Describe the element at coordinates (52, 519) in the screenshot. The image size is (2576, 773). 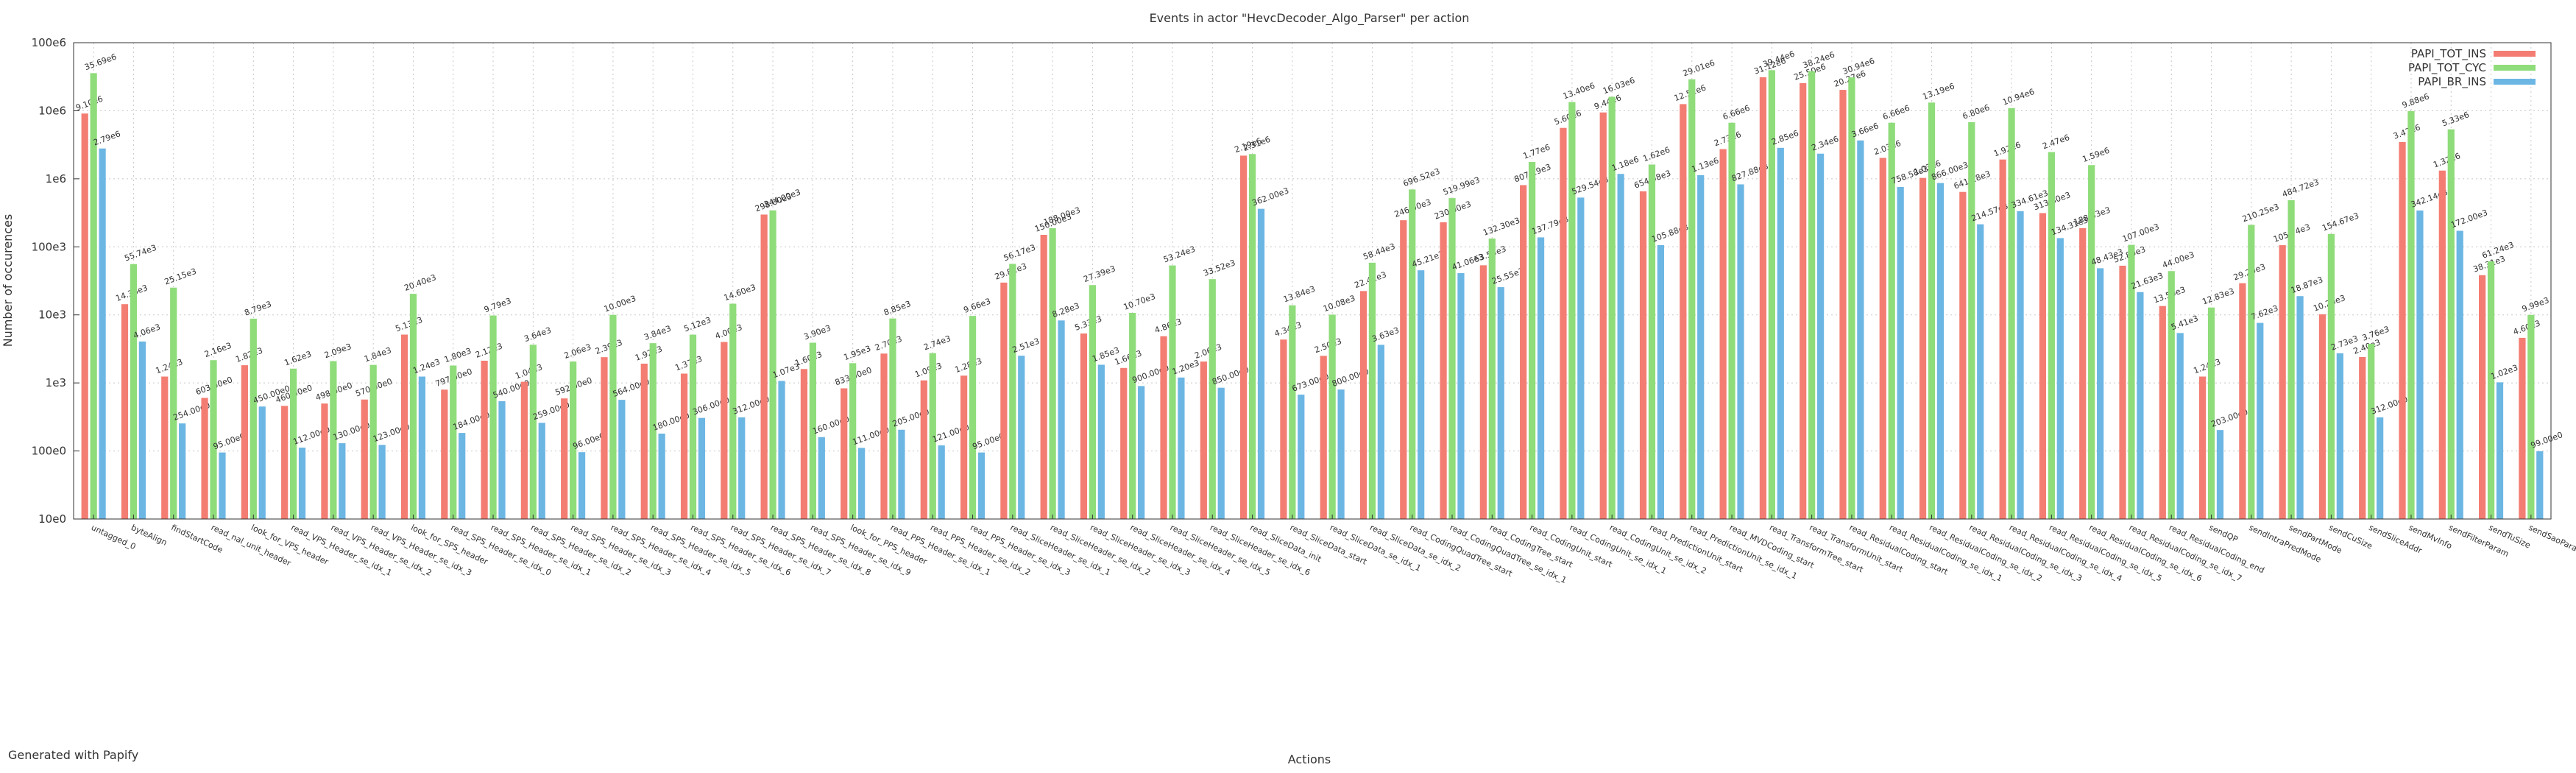
I see `y-tick-label: 10e0` at that location.